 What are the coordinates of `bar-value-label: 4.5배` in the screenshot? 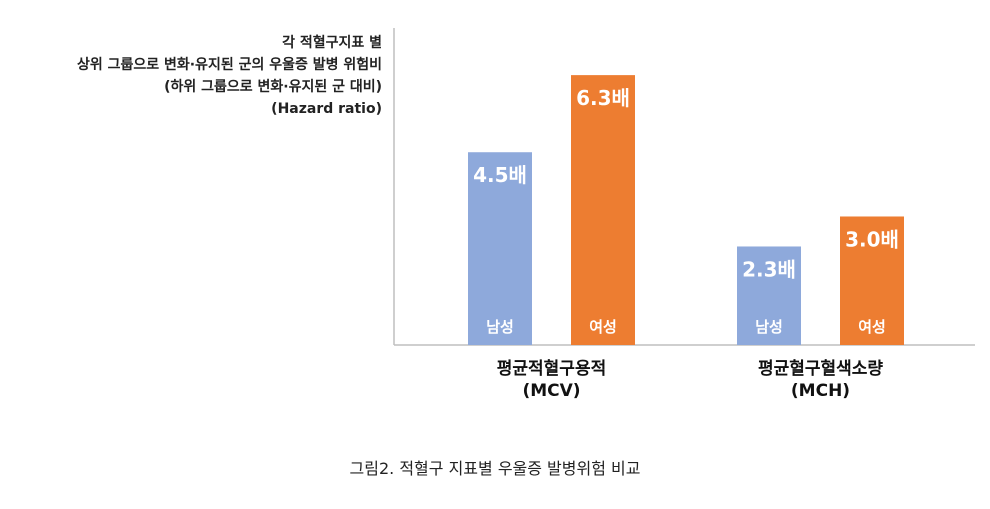 It's located at (500, 175).